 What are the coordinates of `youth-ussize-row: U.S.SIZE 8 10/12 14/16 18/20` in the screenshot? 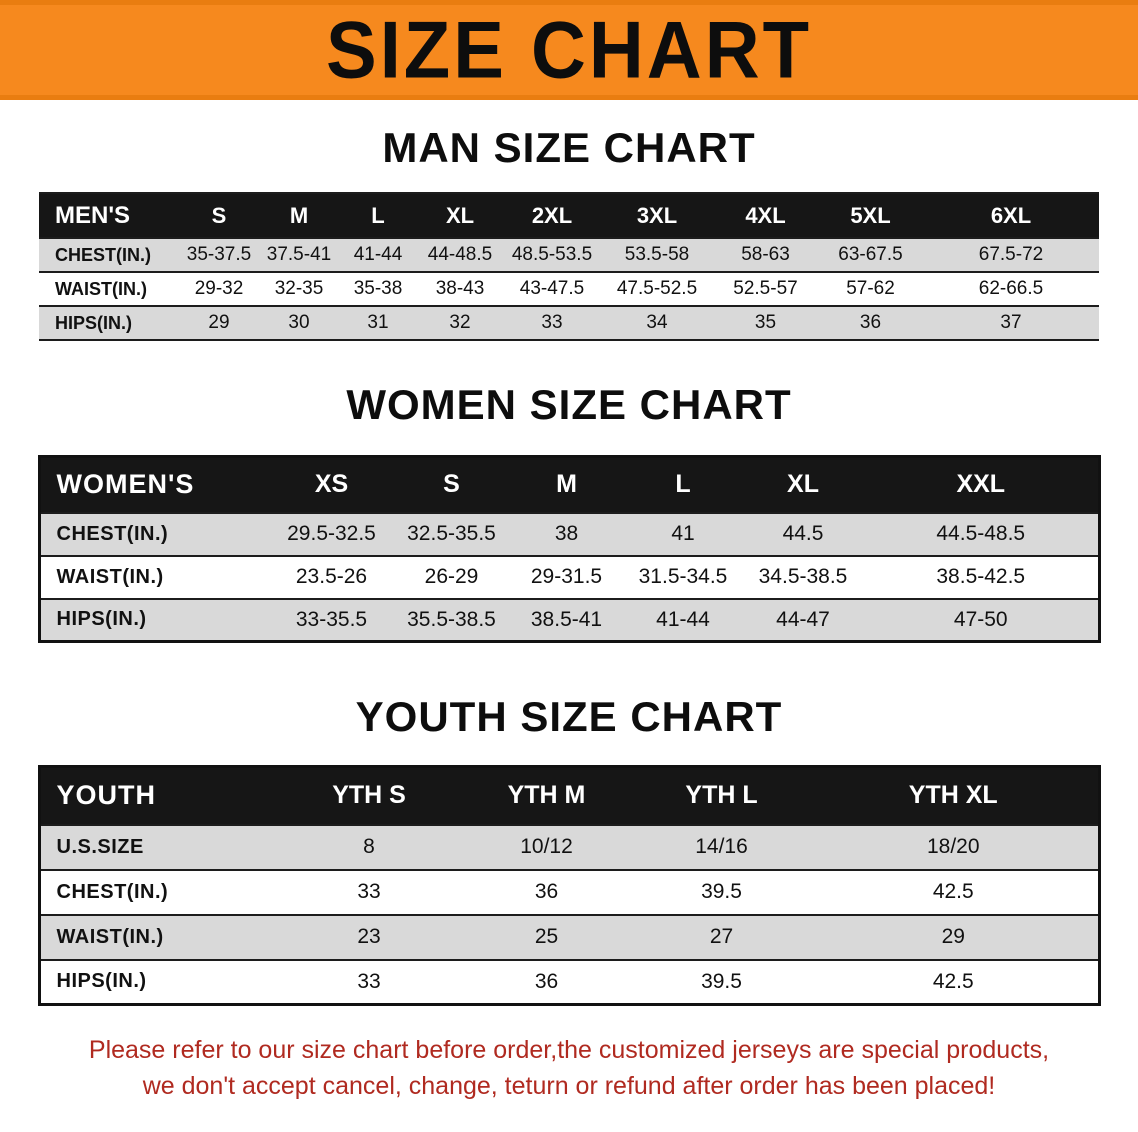 It's located at (569, 846).